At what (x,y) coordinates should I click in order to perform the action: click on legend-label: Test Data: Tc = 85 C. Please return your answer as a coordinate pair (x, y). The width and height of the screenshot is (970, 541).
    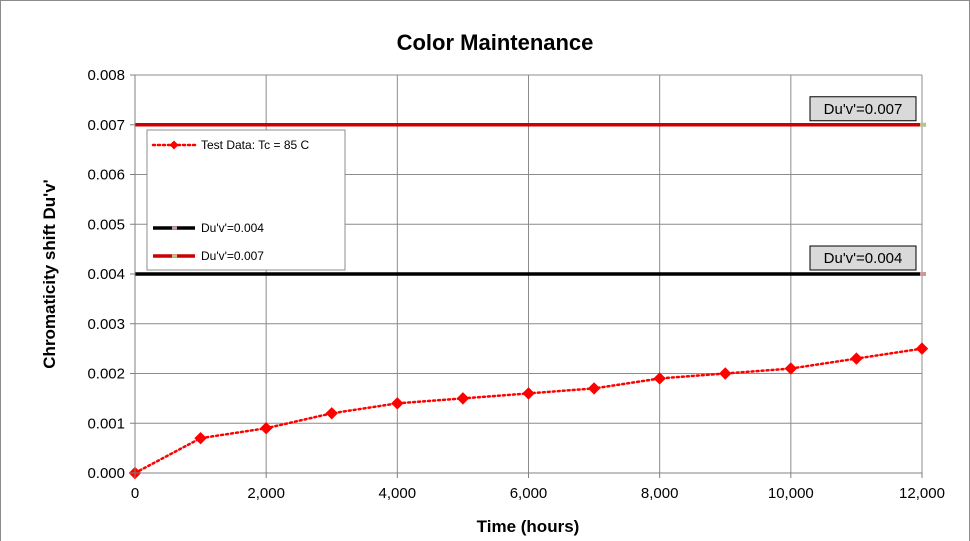
    Looking at the image, I should click on (255, 145).